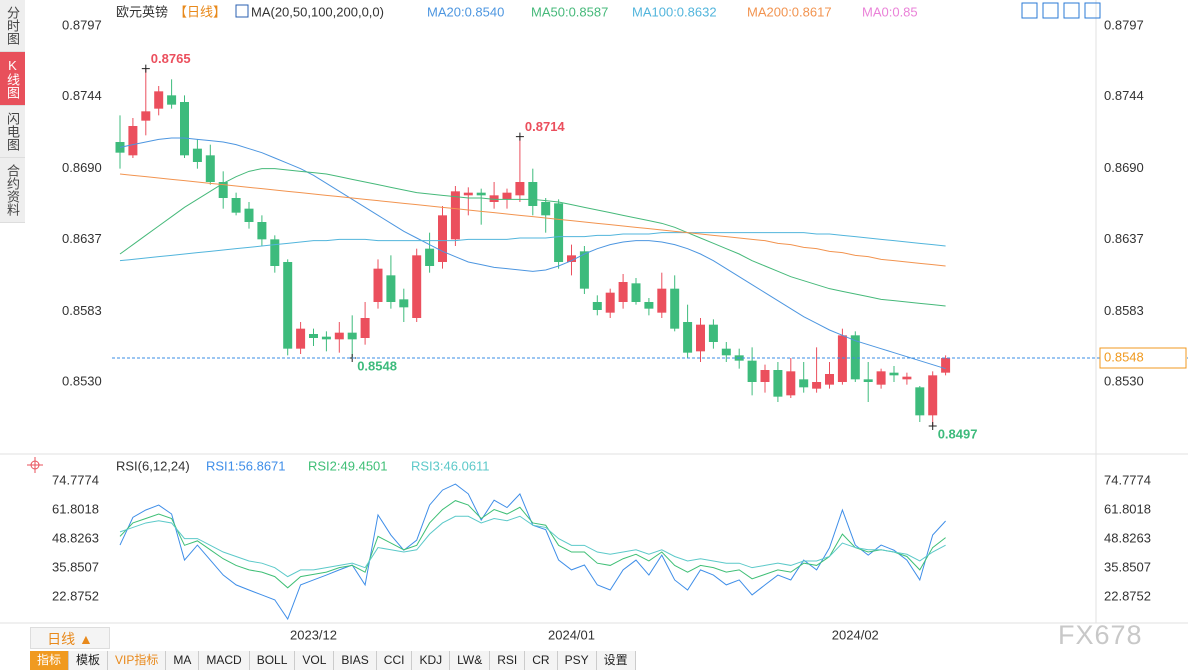 Image resolution: width=1188 pixels, height=670 pixels. Describe the element at coordinates (508, 660) in the screenshot. I see `toolbar-button: RSI` at that location.